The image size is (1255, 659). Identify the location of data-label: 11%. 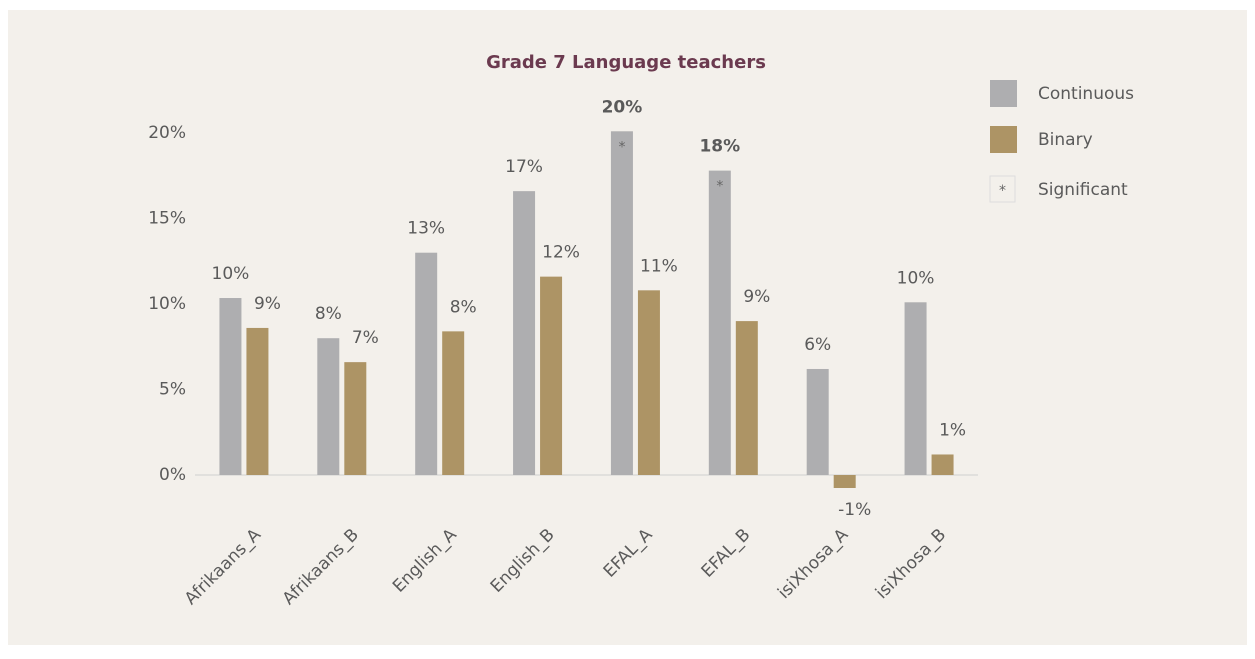
(659, 266).